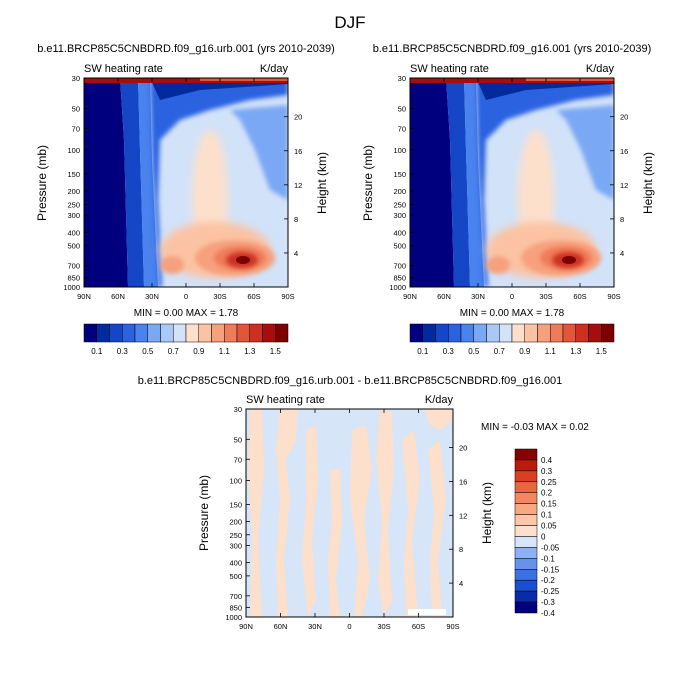  What do you see at coordinates (550, 547) in the screenshot?
I see `colorbar-label: -0.05` at bounding box center [550, 547].